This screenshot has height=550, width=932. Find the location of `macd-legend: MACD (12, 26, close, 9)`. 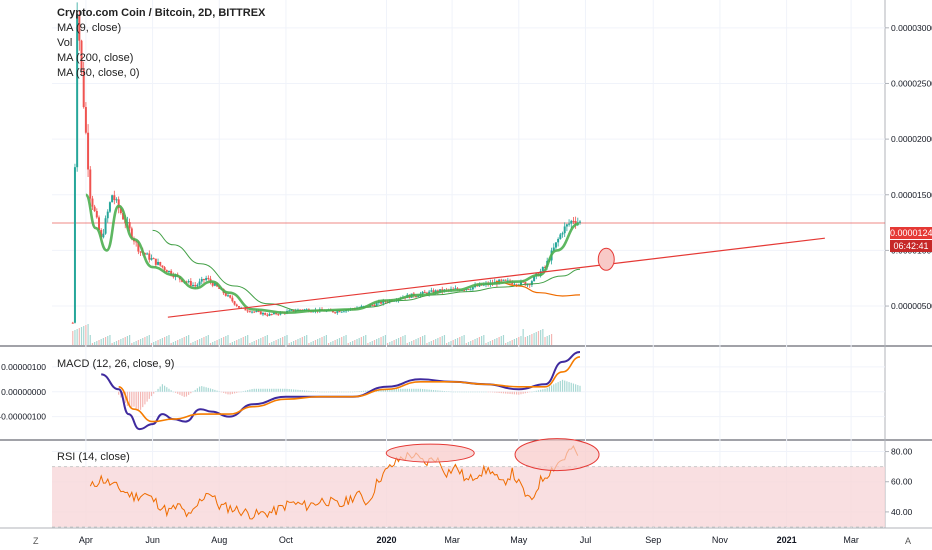

macd-legend: MACD (12, 26, close, 9) is located at coordinates (116, 364).